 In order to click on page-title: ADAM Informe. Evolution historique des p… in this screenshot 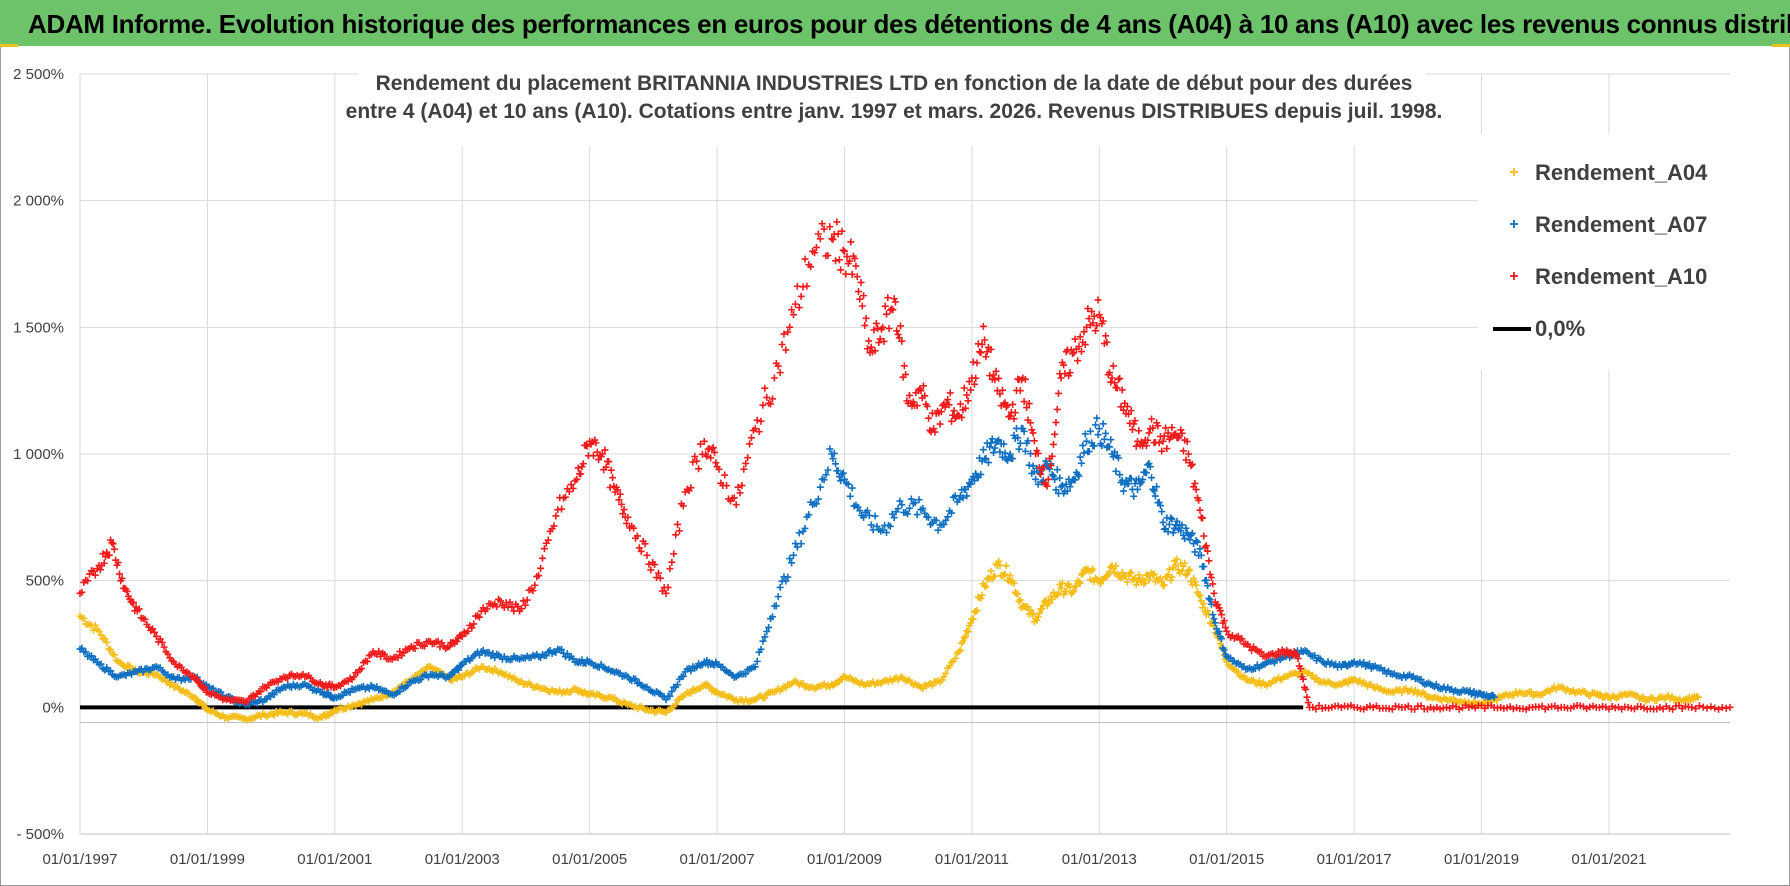, I will do `click(909, 24)`.